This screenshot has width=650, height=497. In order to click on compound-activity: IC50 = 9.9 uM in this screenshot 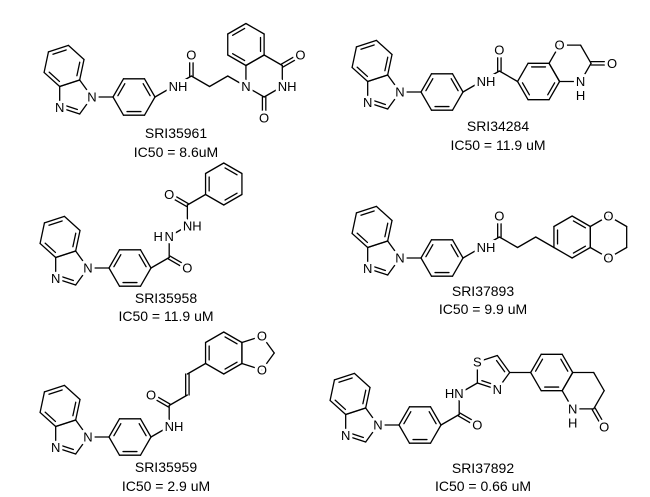, I will do `click(483, 309)`.